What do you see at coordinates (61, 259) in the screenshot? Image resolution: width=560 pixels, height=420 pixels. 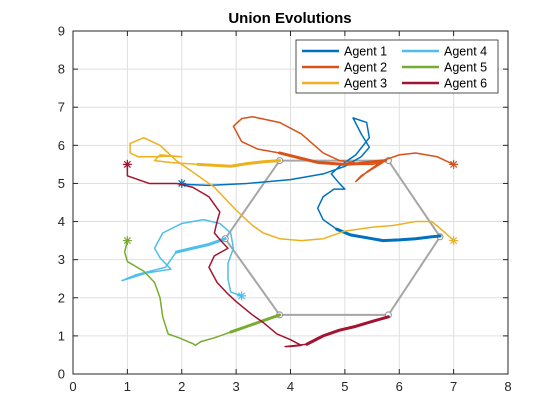 I see `y-tick-label: 3` at bounding box center [61, 259].